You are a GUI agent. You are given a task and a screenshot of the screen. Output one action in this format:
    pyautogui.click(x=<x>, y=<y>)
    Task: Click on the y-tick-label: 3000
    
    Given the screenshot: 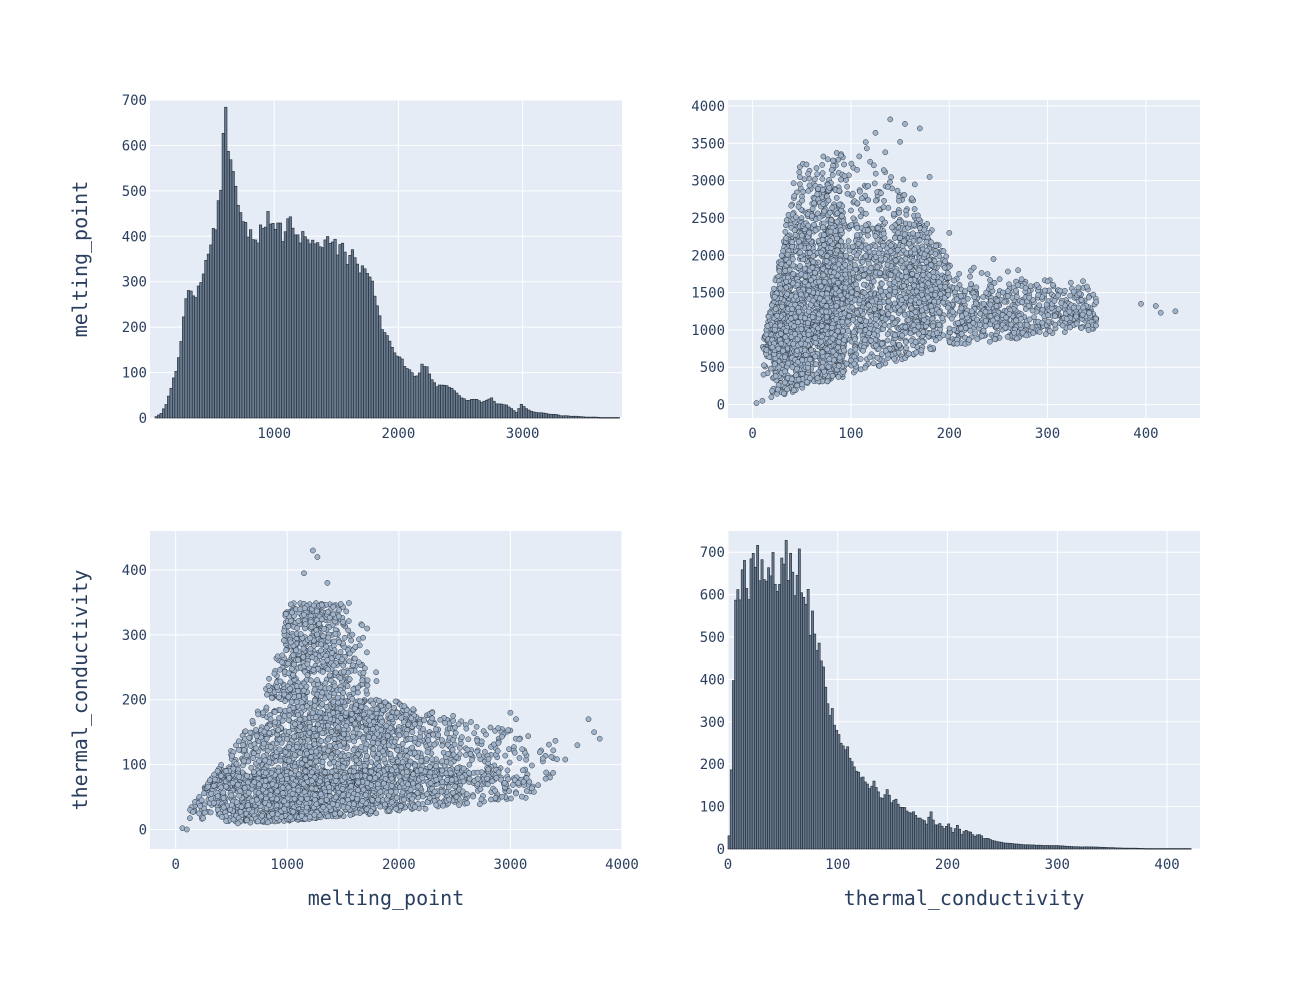 What is the action you would take?
    pyautogui.click(x=708, y=182)
    